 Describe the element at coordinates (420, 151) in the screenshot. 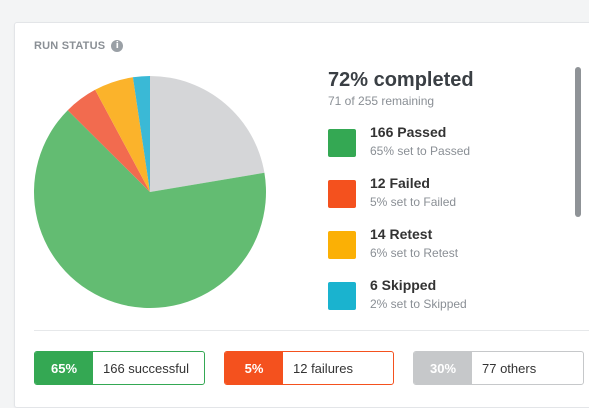

I see `legend-sublabel: 65% set to Passed` at that location.